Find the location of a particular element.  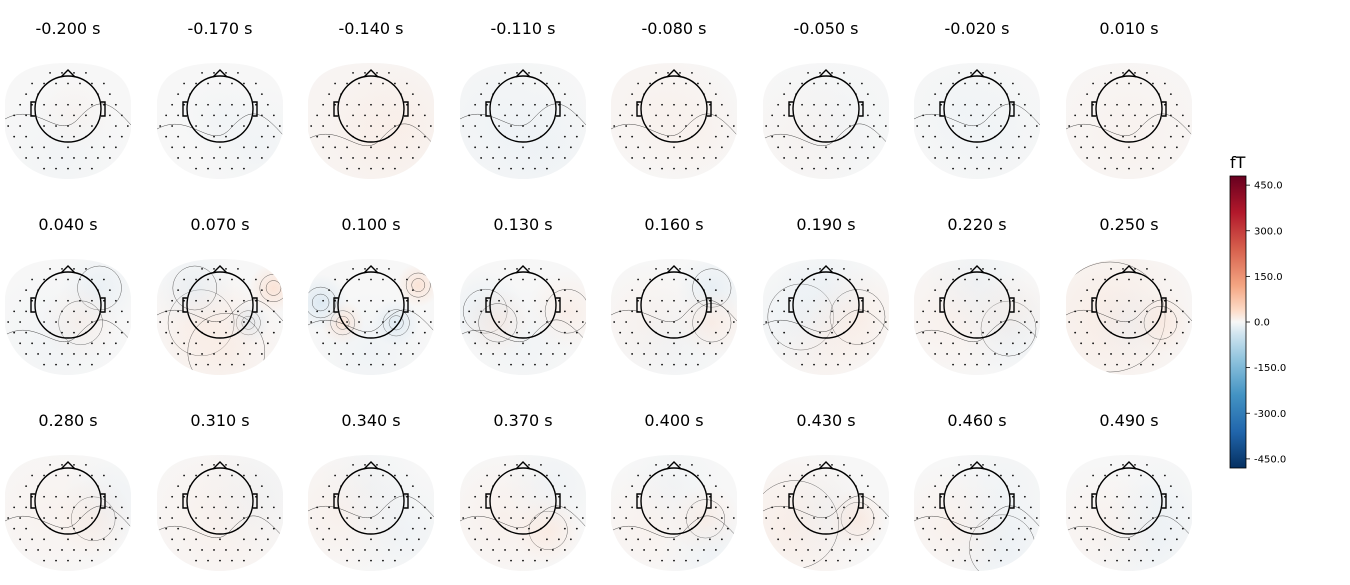

field-blob is located at coordinates (674, 330).